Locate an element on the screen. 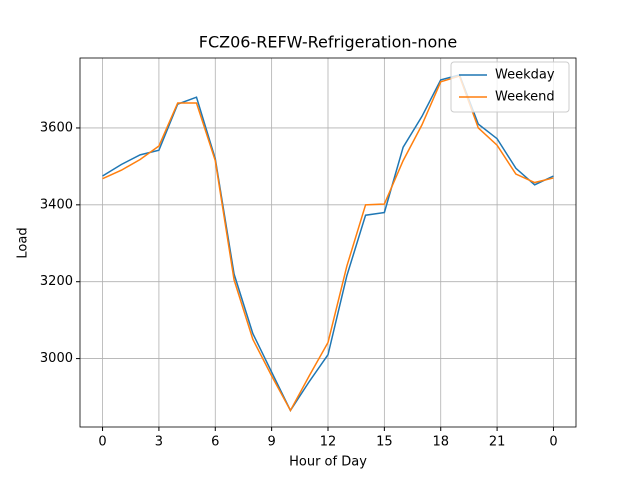  x-tick-label: 18 is located at coordinates (440, 442).